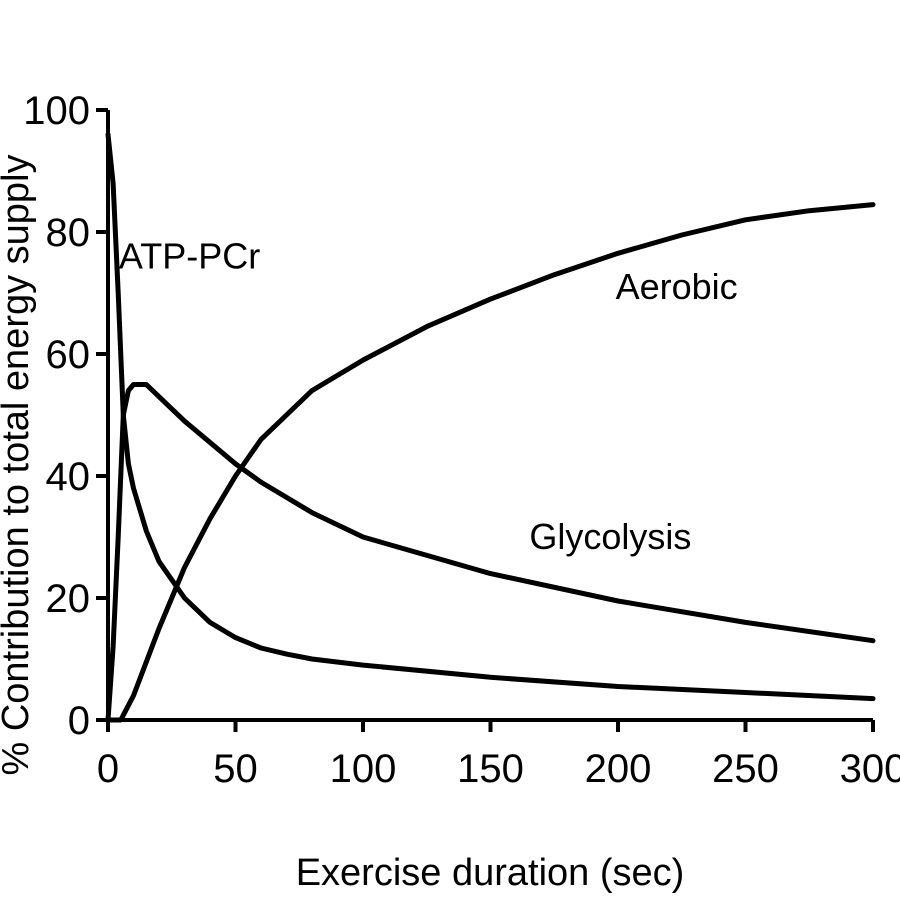 This screenshot has width=900, height=900. Describe the element at coordinates (68, 233) in the screenshot. I see `y-tick-label: 80` at that location.